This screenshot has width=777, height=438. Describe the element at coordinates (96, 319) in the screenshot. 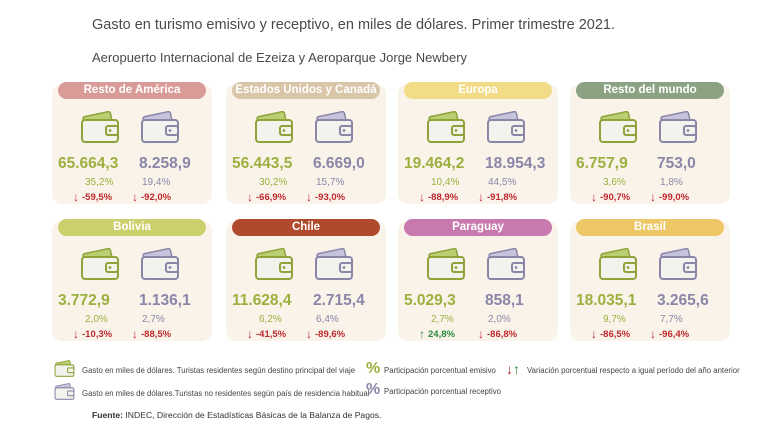

I see `pct-emisivo: 2,0%` at that location.